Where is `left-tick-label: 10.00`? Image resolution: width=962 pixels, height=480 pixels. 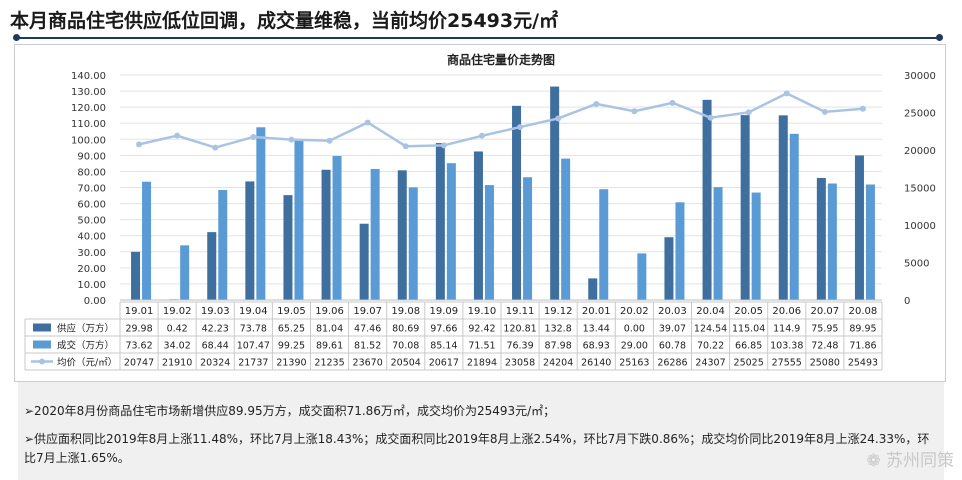
left-tick-label: 10.00 is located at coordinates (91, 285).